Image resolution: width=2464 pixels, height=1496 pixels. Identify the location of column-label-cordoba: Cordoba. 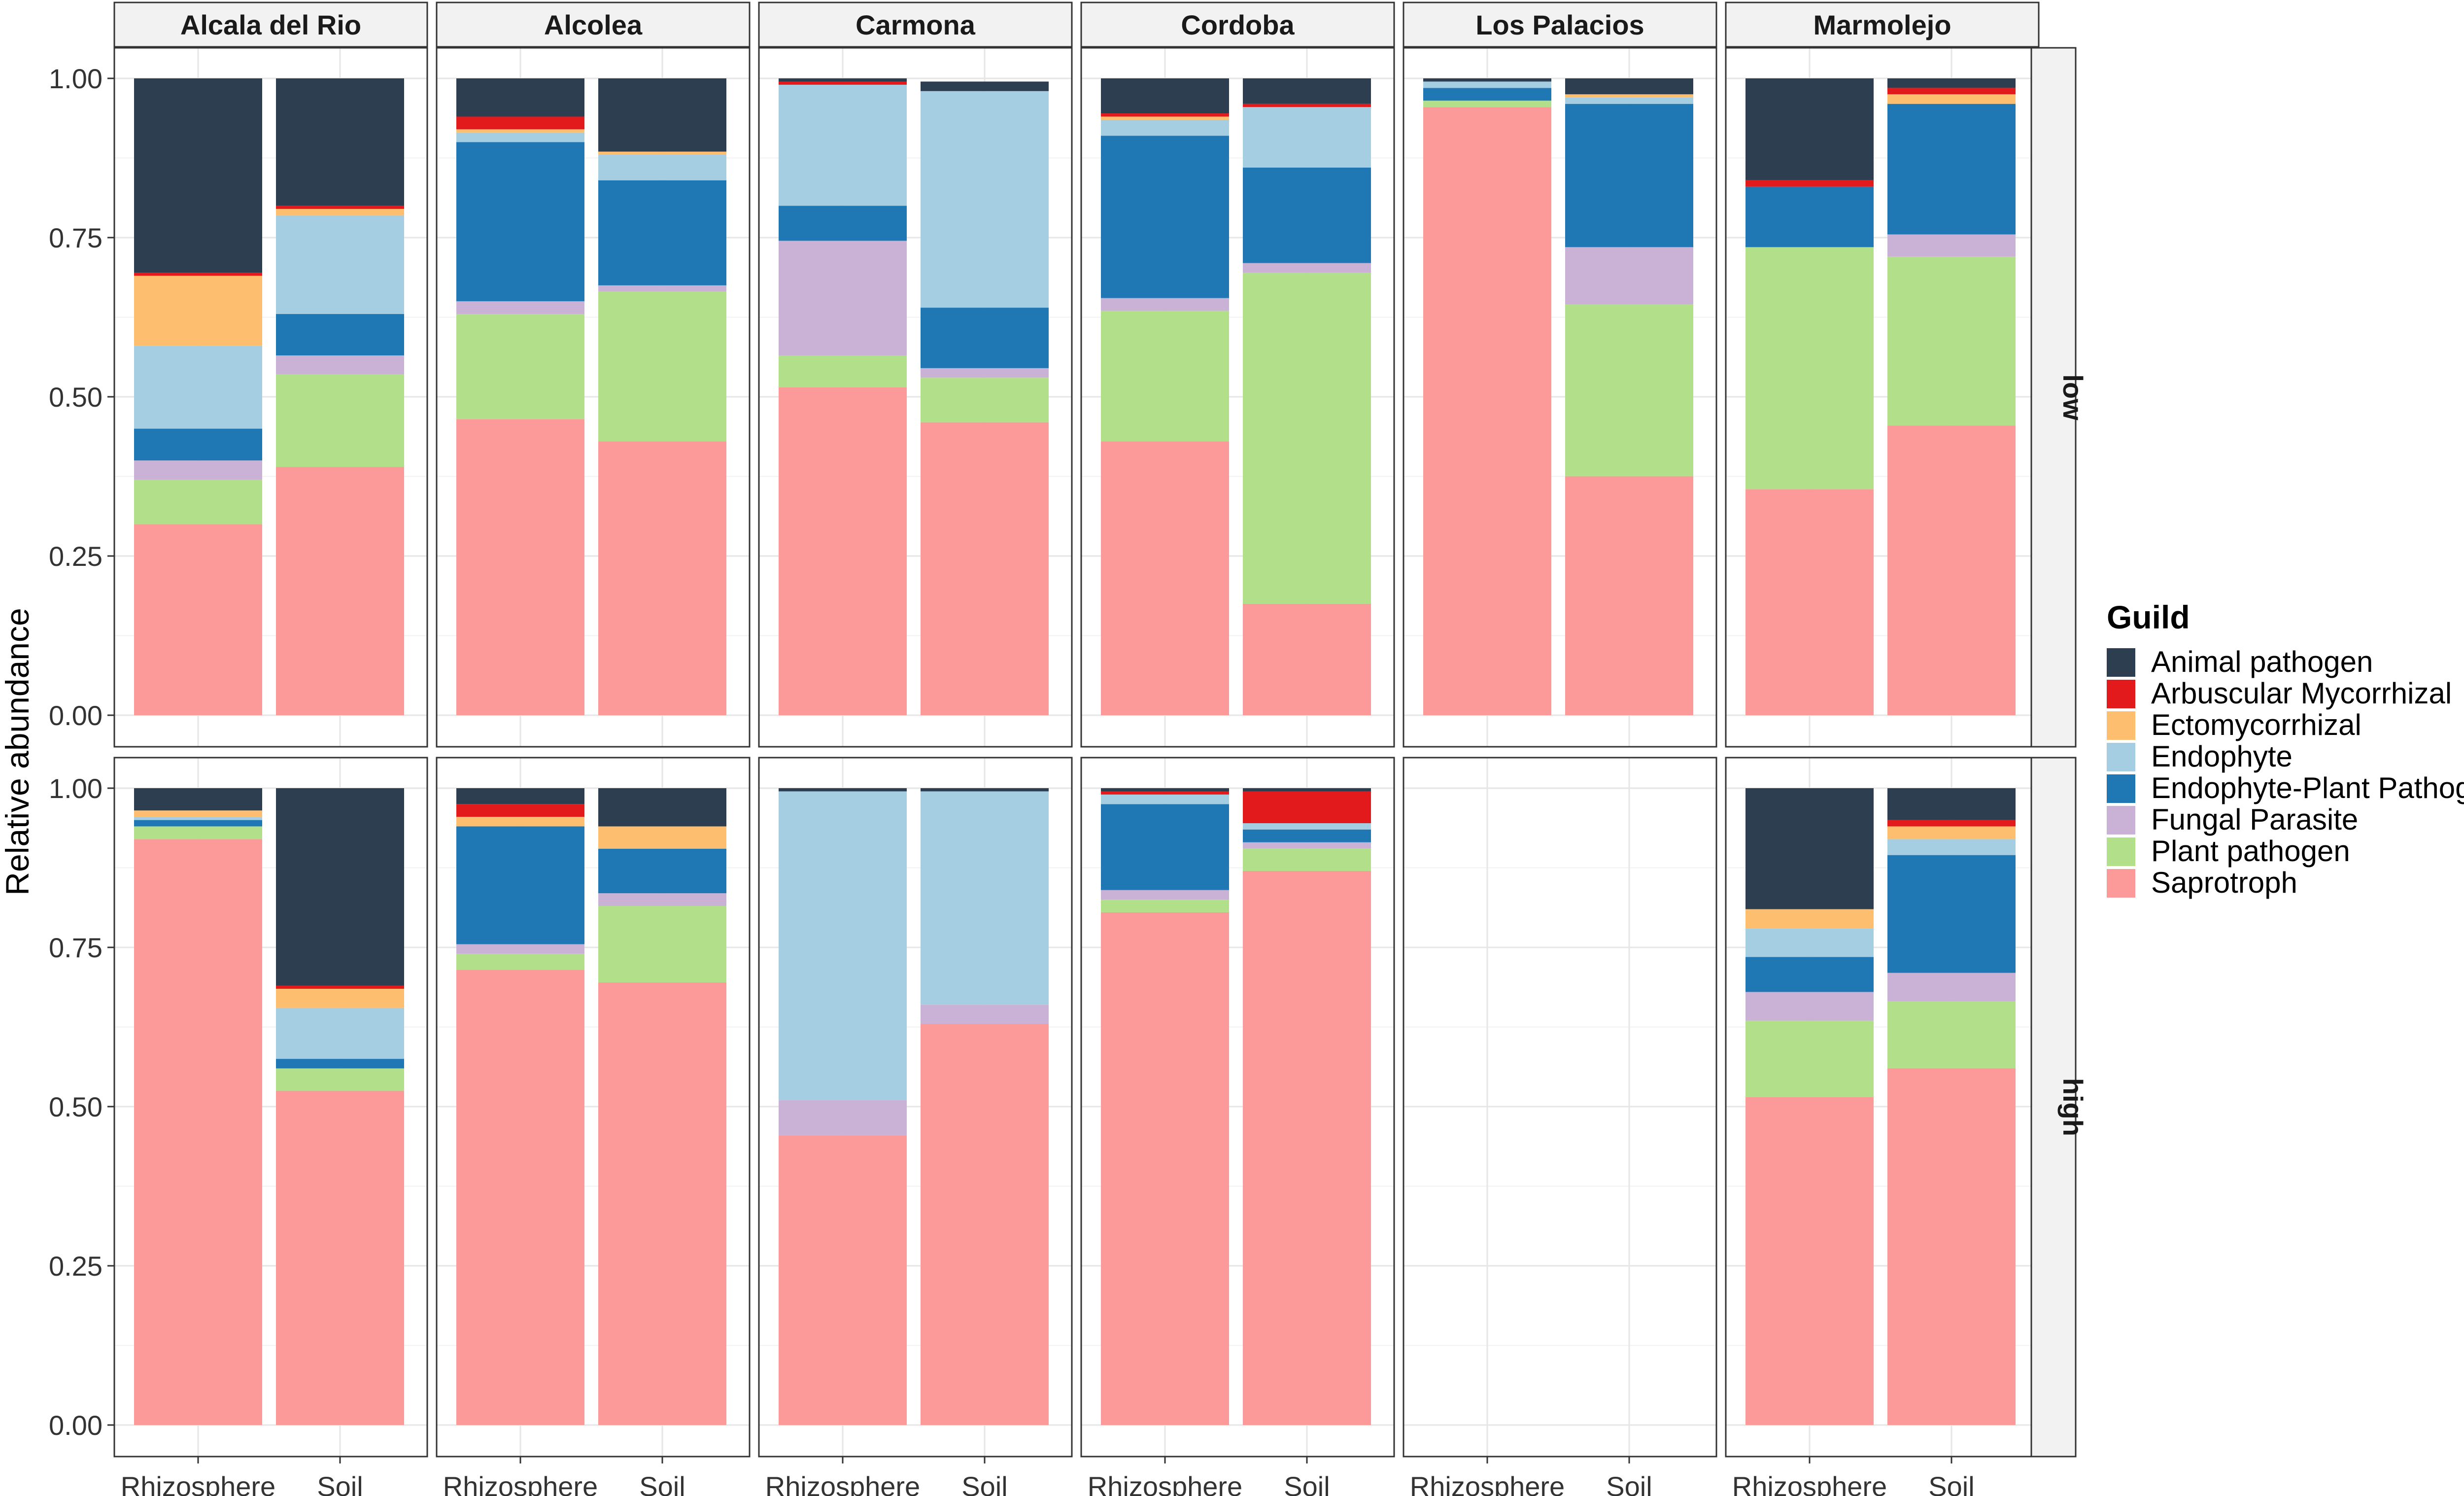
(1238, 24).